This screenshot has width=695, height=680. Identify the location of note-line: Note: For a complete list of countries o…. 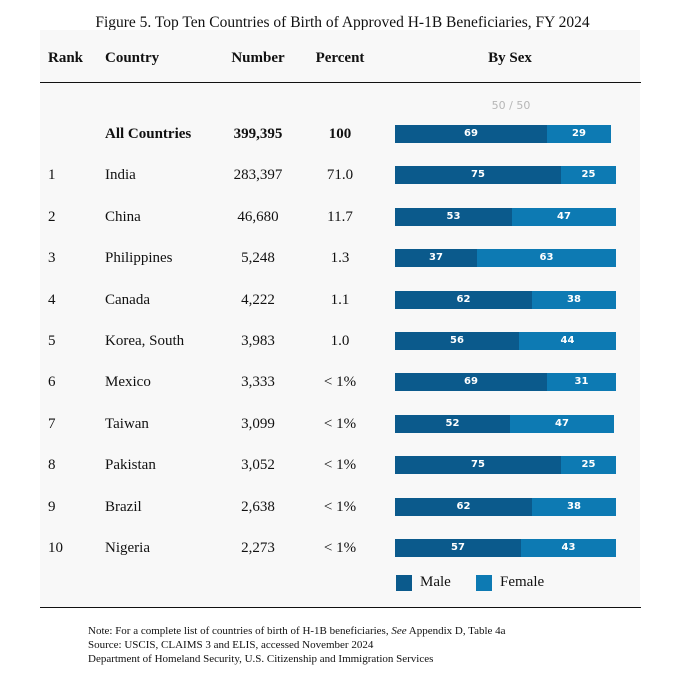
(297, 631).